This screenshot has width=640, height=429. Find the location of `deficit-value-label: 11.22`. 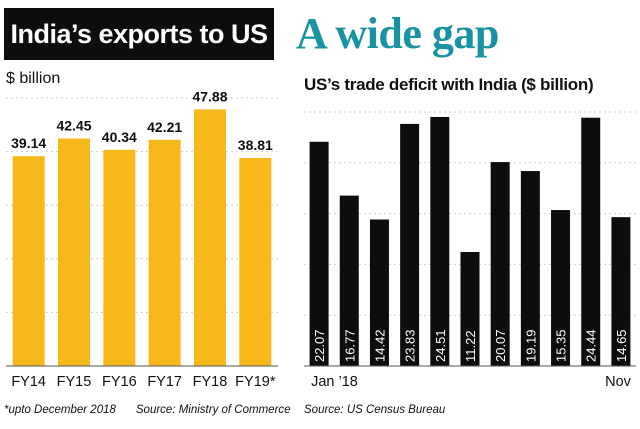

deficit-value-label: 11.22 is located at coordinates (470, 346).